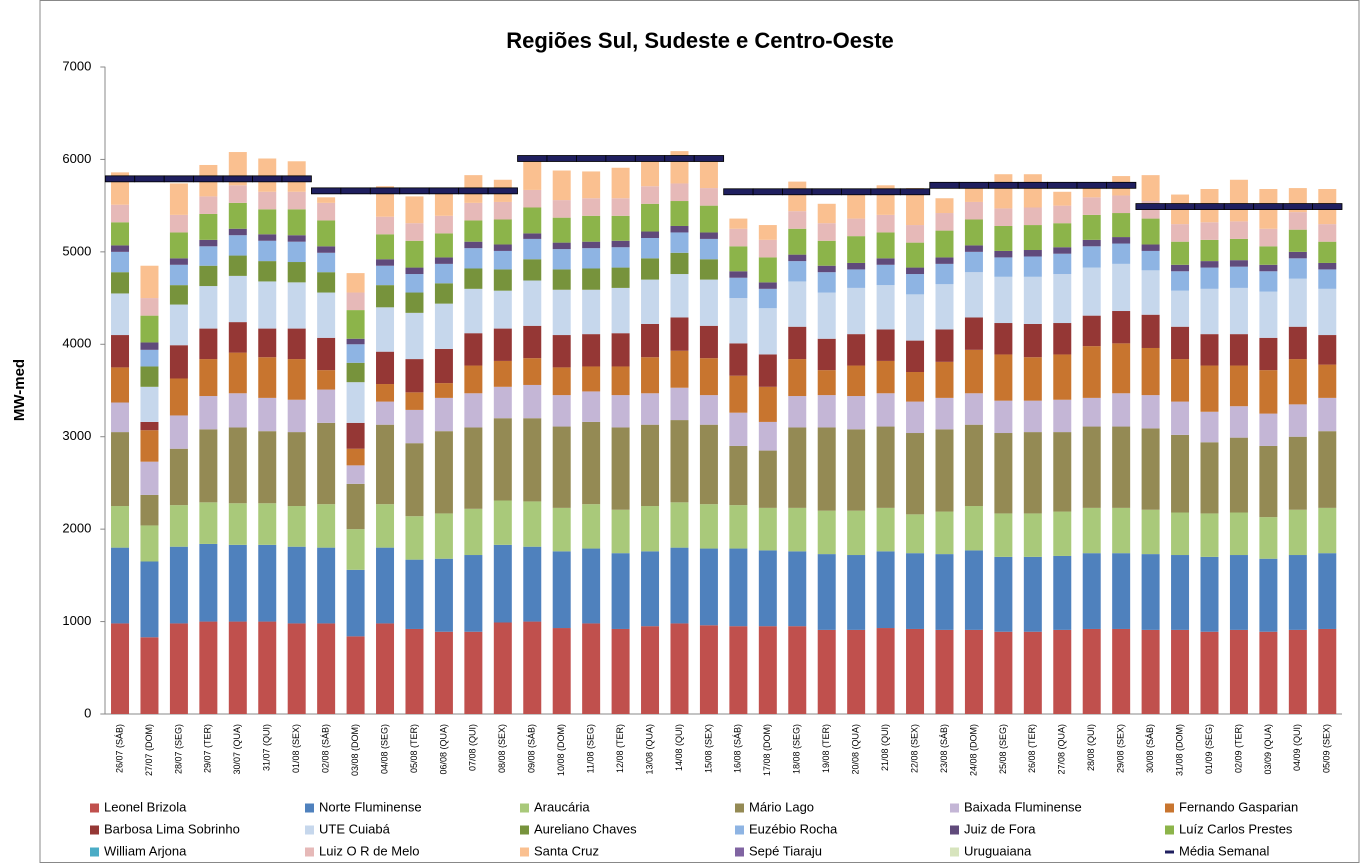  I want to click on y-tick-label: 7000, so click(76, 65).